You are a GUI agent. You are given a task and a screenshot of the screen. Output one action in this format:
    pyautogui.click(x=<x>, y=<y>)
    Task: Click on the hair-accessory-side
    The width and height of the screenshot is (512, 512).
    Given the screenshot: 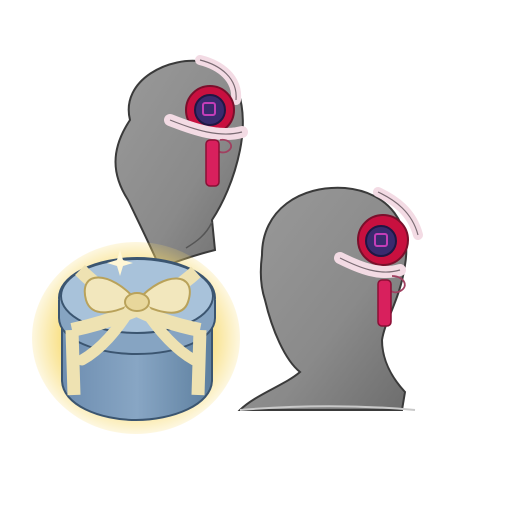 What is the action you would take?
    pyautogui.click(x=378, y=257)
    